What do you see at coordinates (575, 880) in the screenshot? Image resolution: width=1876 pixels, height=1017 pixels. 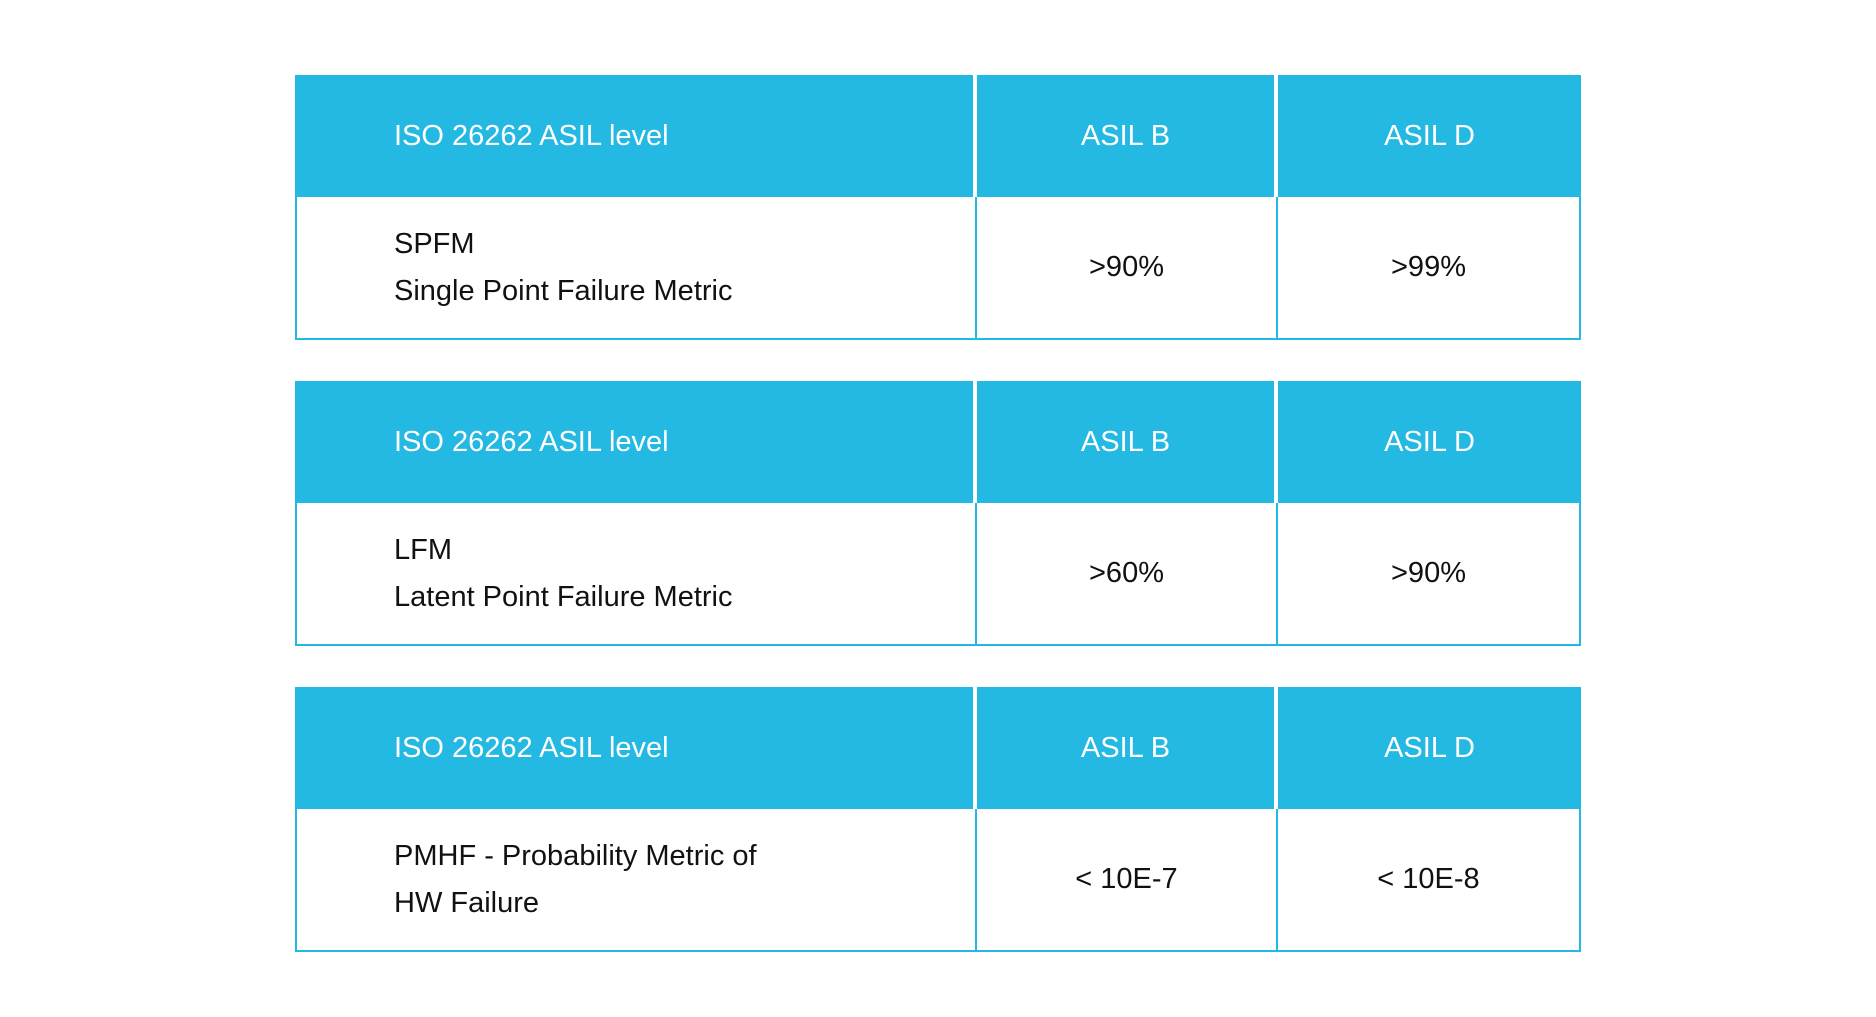 I see `metric-name-text: PMHF - Probability Metric of HW Failure` at bounding box center [575, 880].